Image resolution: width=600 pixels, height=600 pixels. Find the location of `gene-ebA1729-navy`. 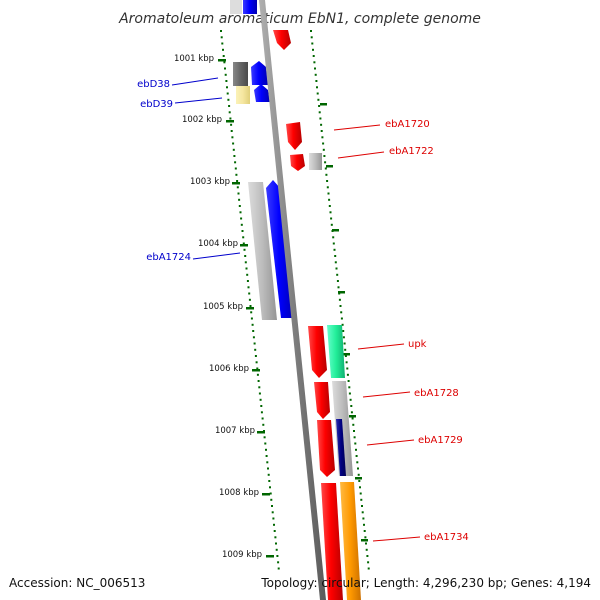

gene-ebA1729-navy is located at coordinates (341, 447).